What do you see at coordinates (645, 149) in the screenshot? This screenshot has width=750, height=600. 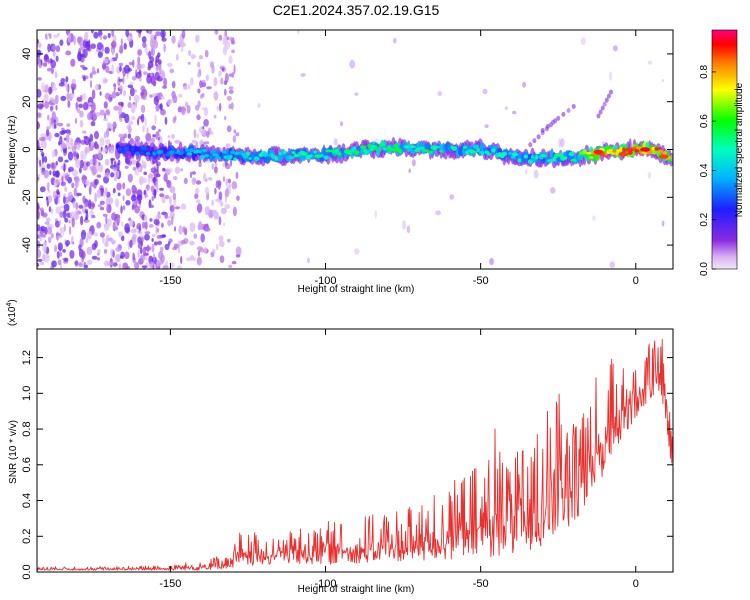 I see `ridge-peak` at bounding box center [645, 149].